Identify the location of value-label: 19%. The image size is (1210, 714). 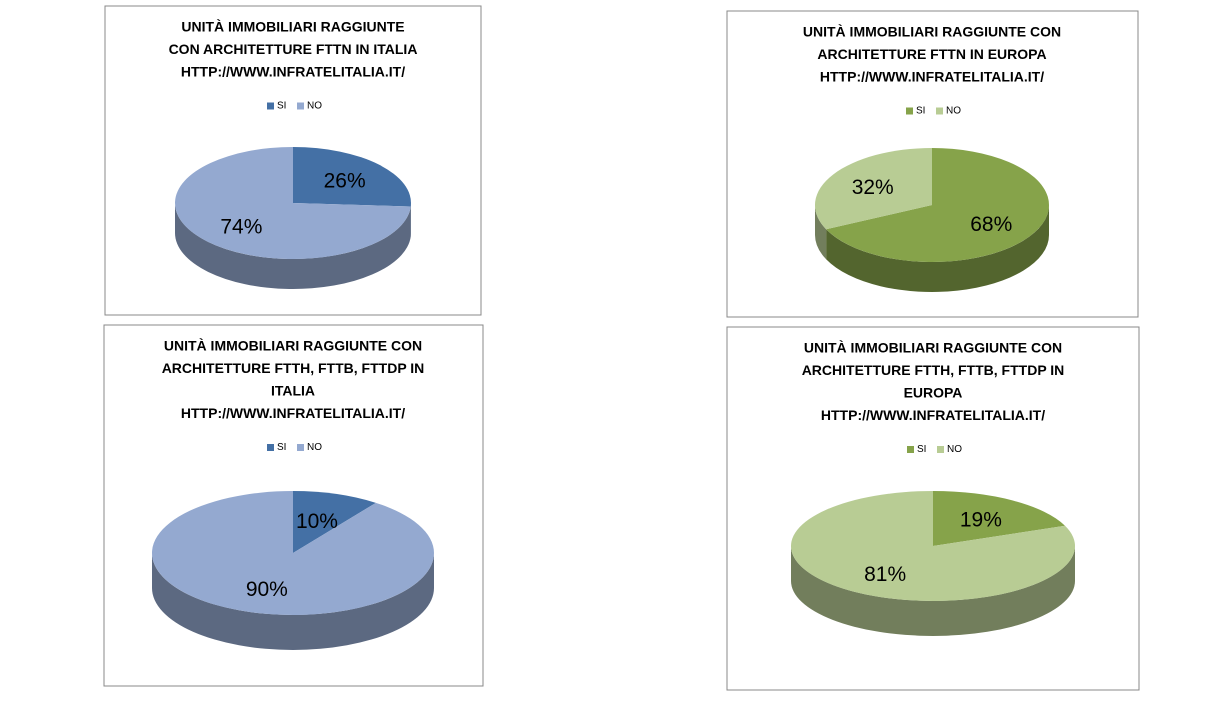
(981, 519).